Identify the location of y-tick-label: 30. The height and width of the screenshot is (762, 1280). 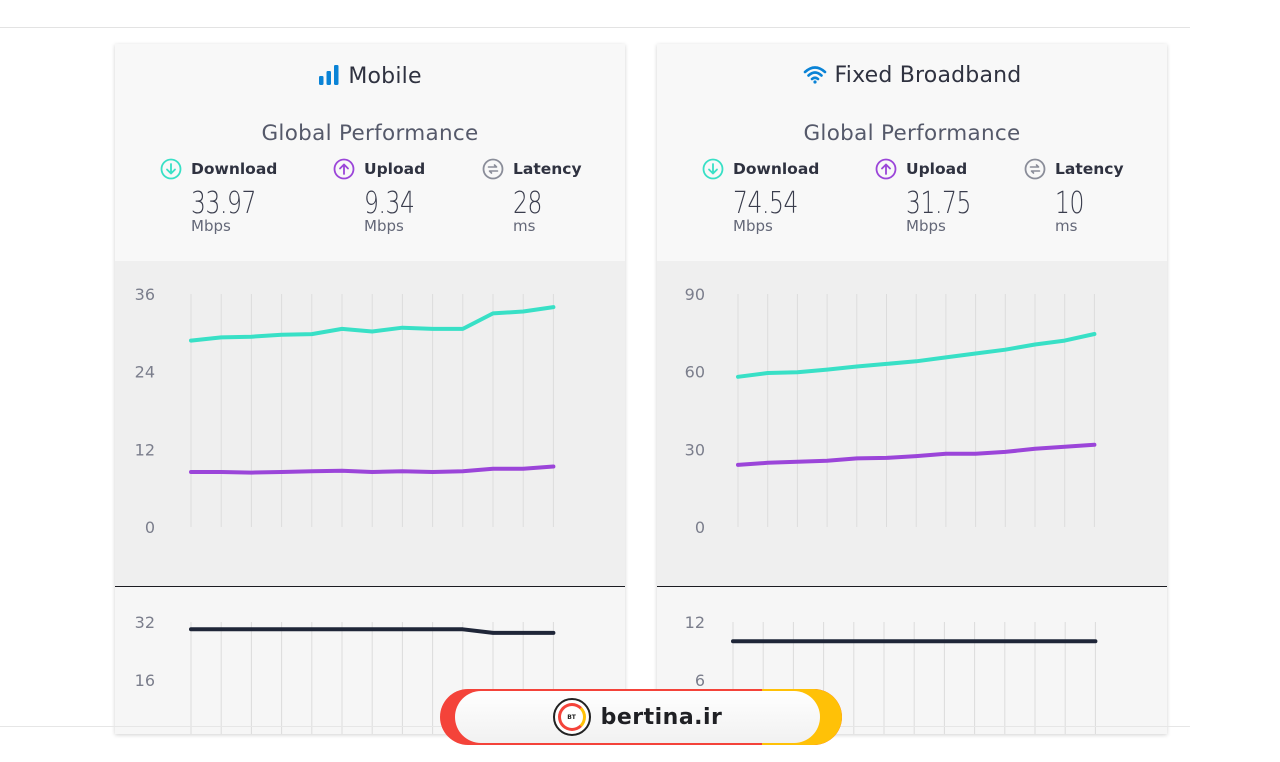
(695, 449).